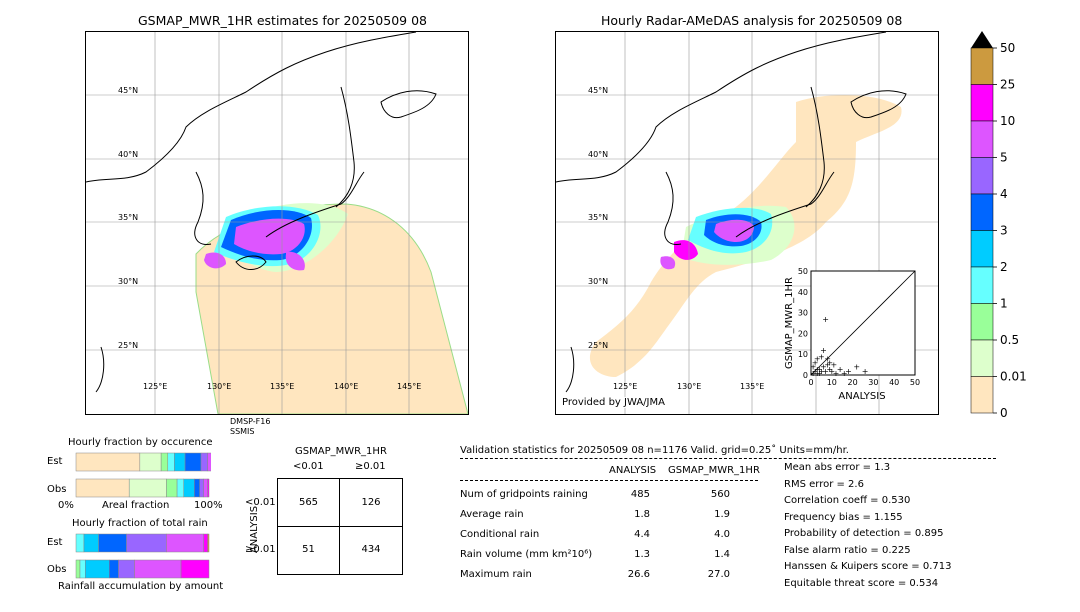  Describe the element at coordinates (720, 494) in the screenshot. I see `validation-row-gsmap: 560` at that location.